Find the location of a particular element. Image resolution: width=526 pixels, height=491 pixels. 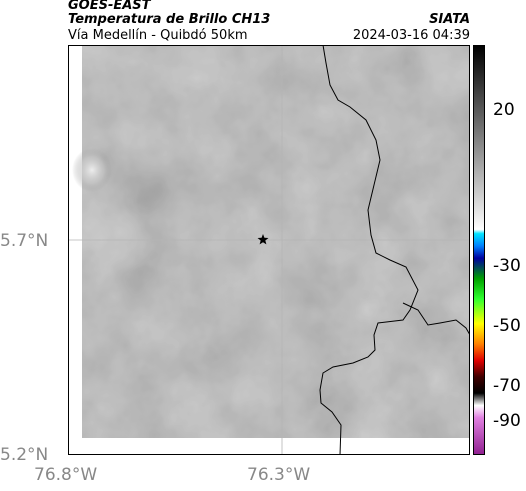

star-marker is located at coordinates (263, 239).